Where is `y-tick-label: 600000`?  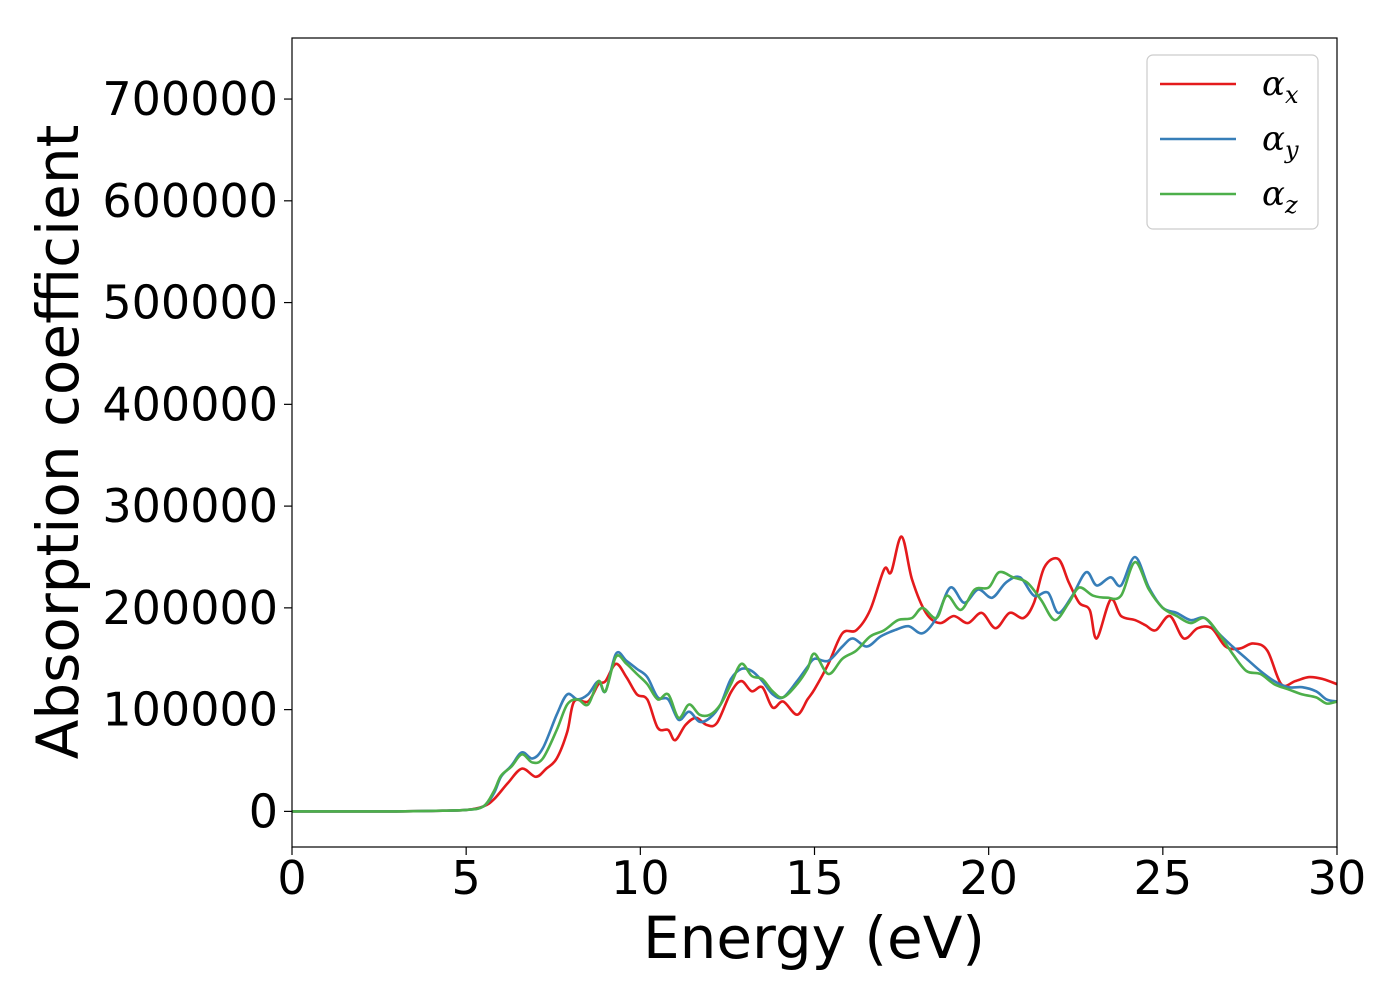 y-tick-label: 600000 is located at coordinates (190, 201).